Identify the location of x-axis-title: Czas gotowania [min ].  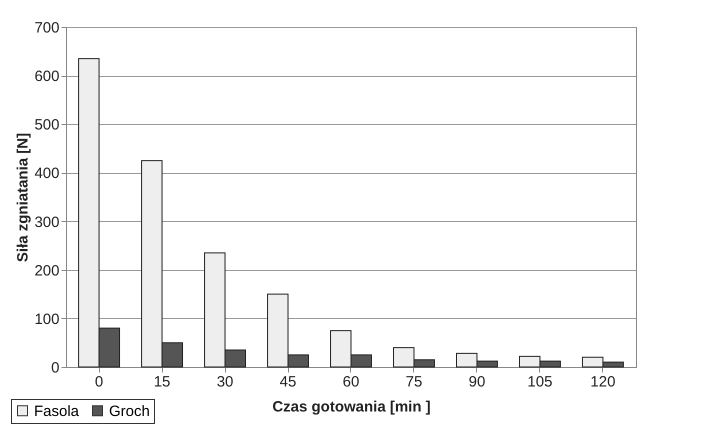
(351, 407).